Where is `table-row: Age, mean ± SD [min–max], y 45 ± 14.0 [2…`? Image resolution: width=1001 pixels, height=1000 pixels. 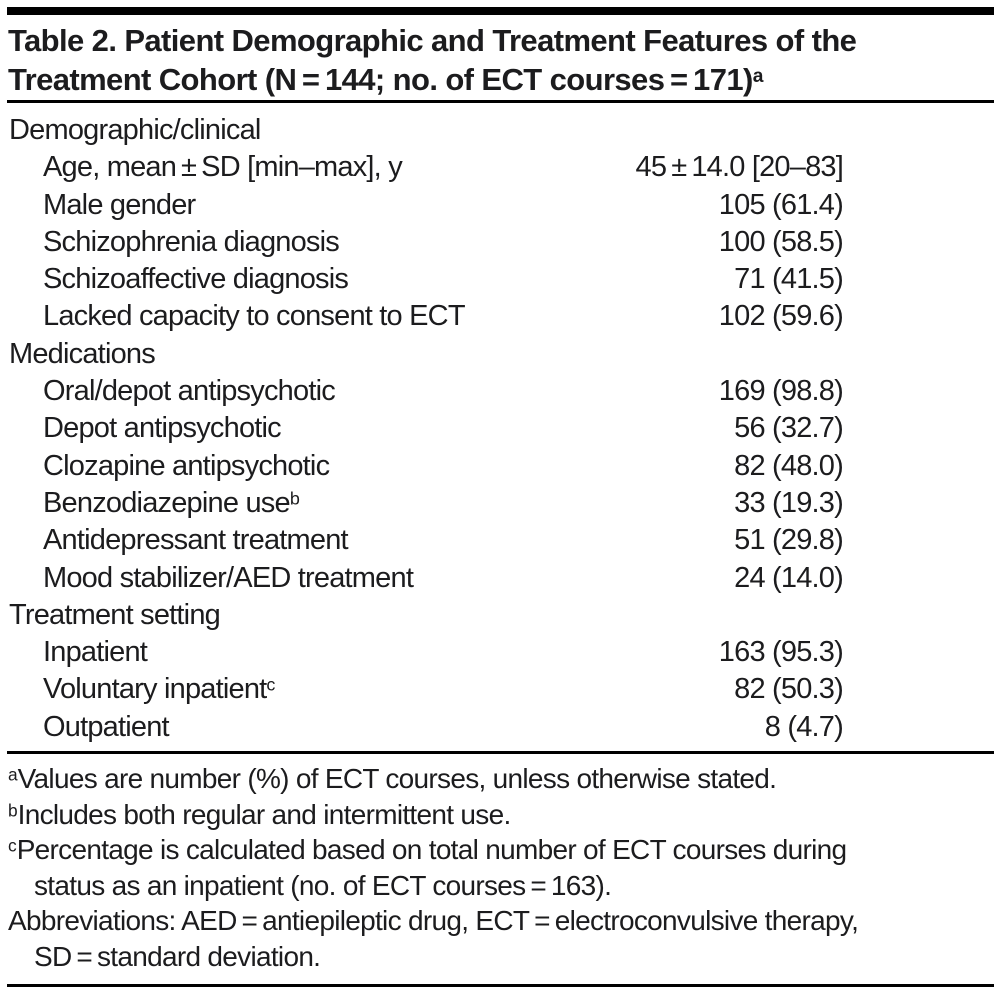 table-row: Age, mean ± SD [min–max], y 45 ± 14.0 [2… is located at coordinates (500, 167).